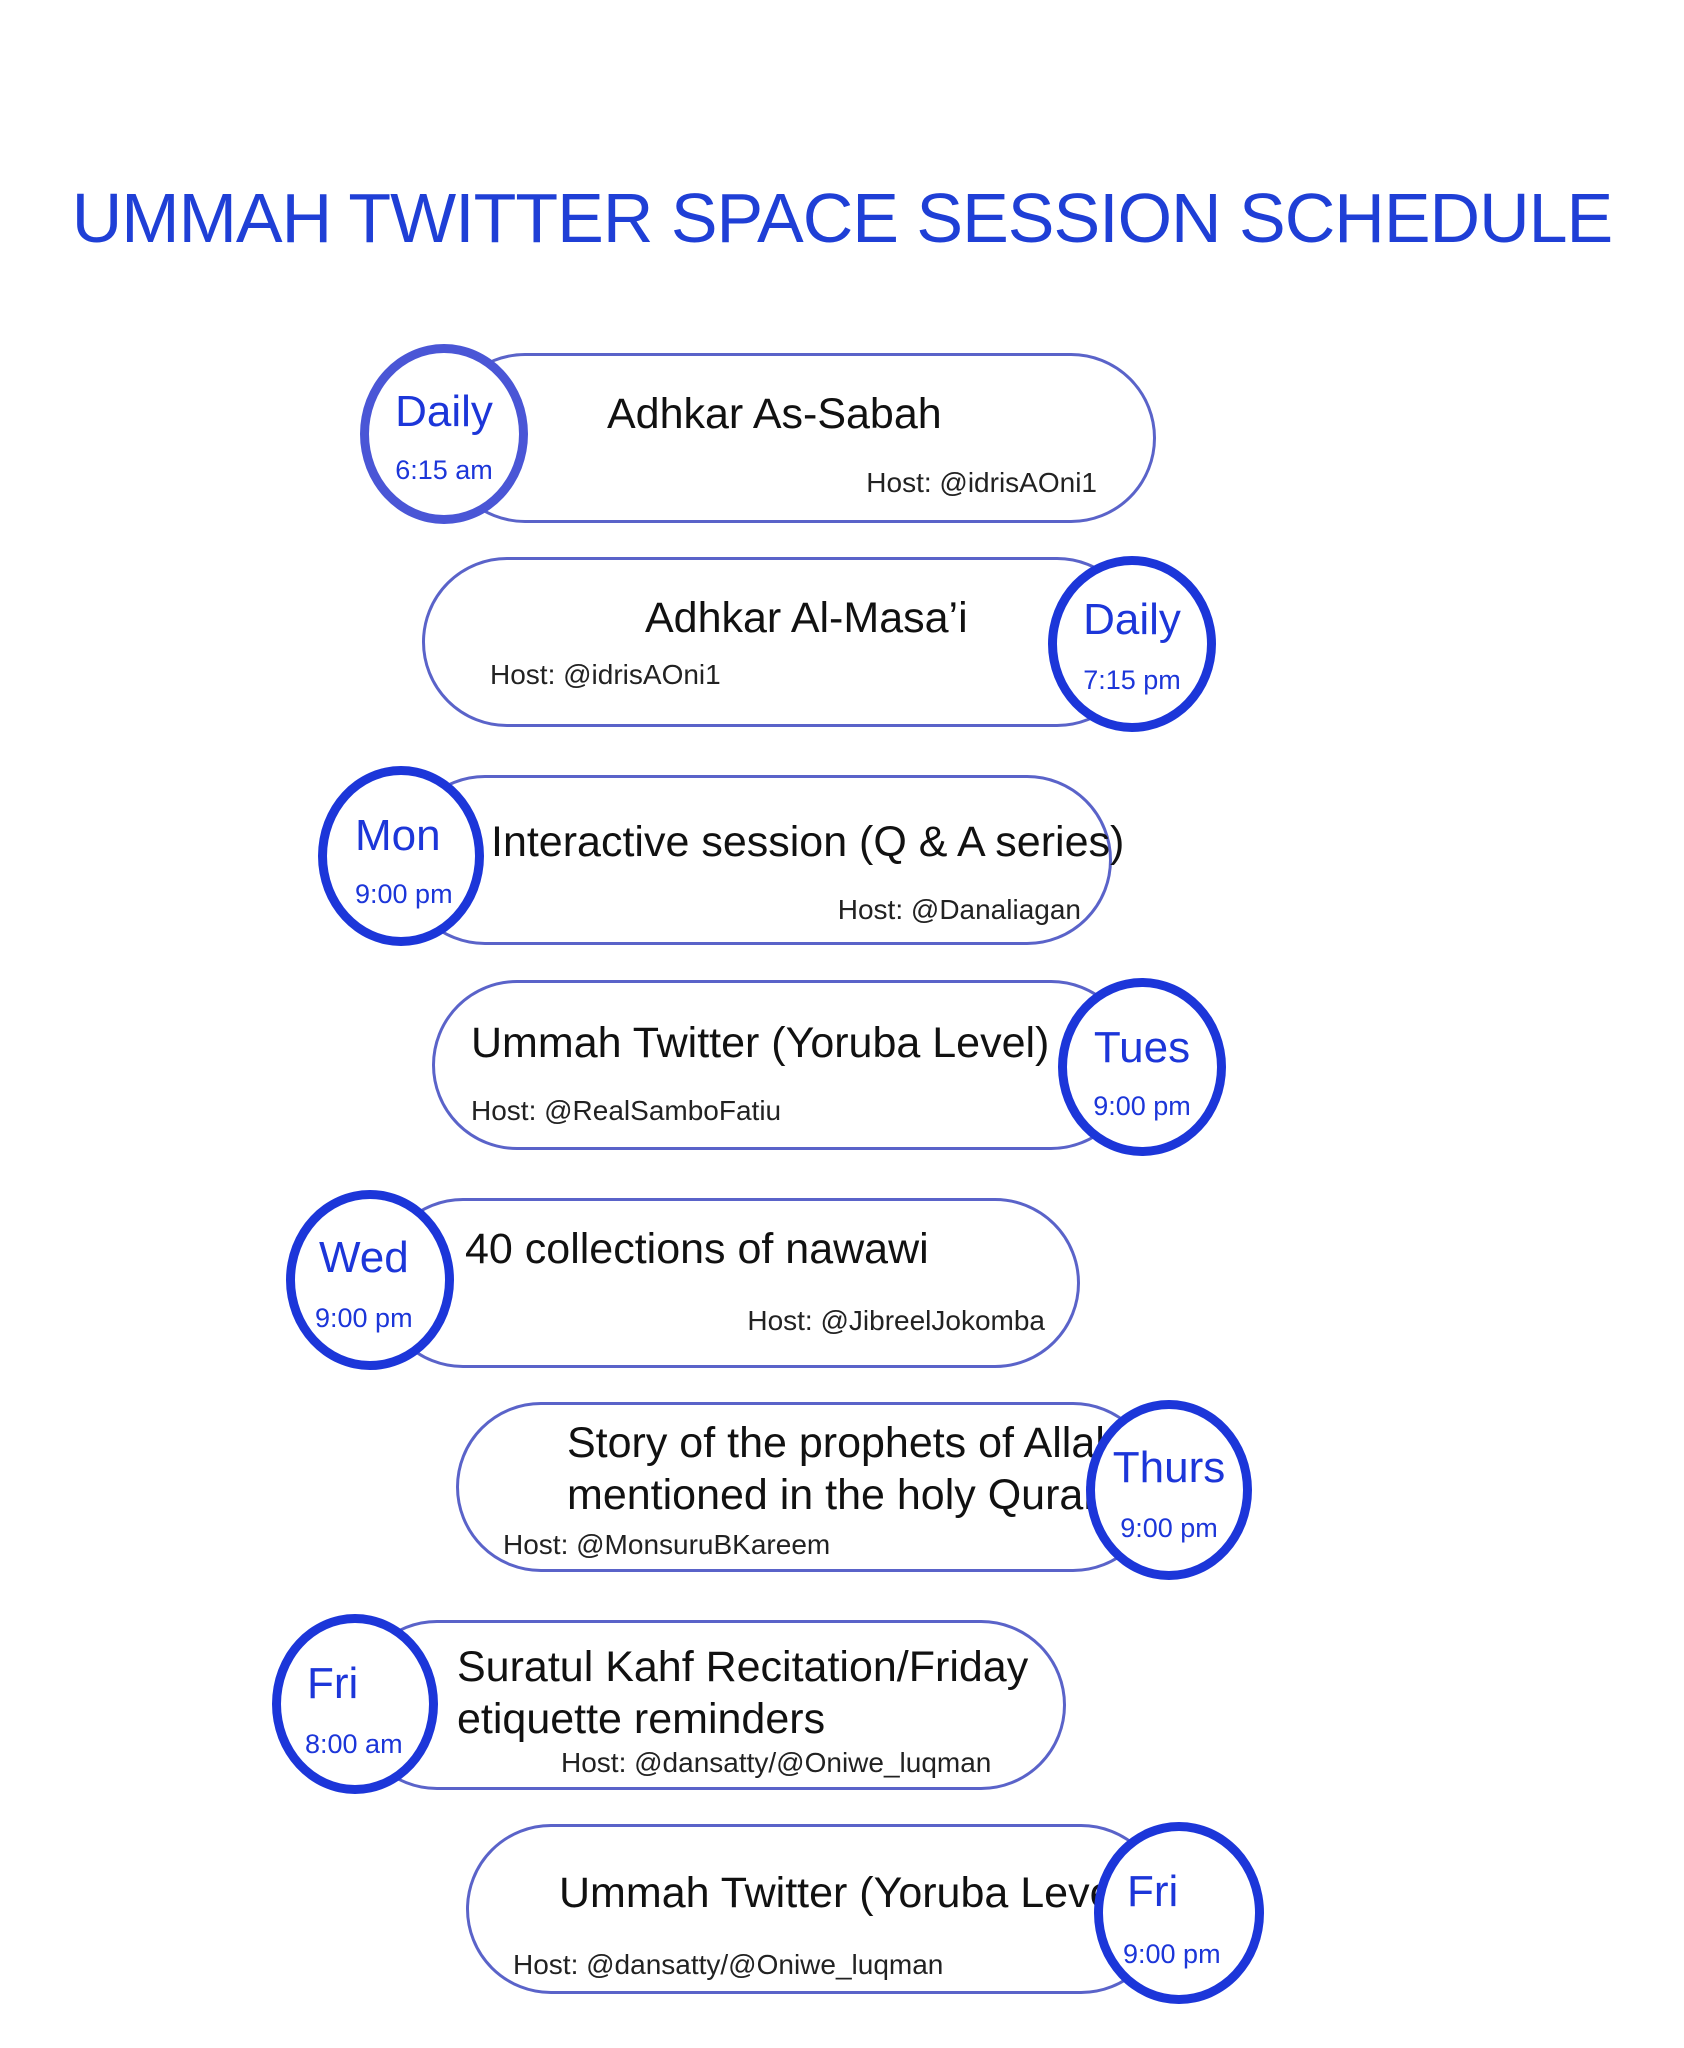  I want to click on session-card-daily-morning: Adhkar As-Sabah Host: @idrisAOni1, so click(798, 438).